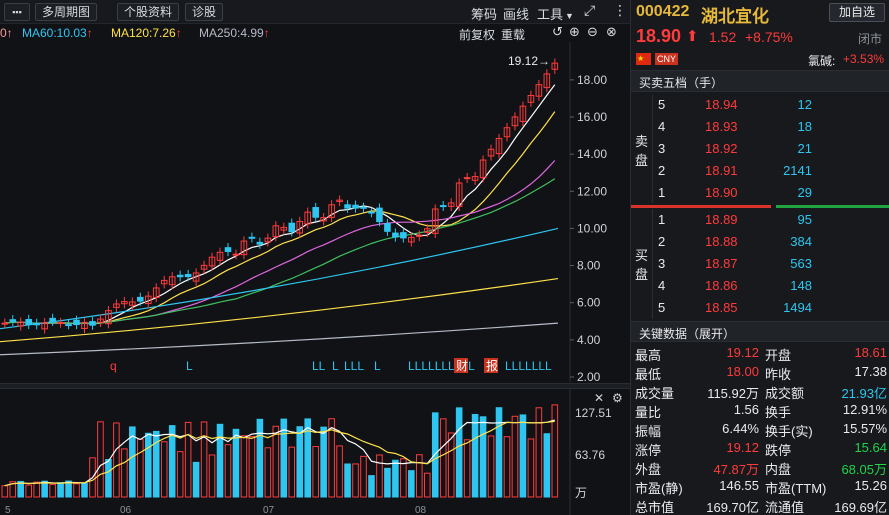 Image resolution: width=889 pixels, height=515 pixels. I want to click on keydata-row: 总市值 169.70亿 流通值 169.69亿, so click(760, 505).